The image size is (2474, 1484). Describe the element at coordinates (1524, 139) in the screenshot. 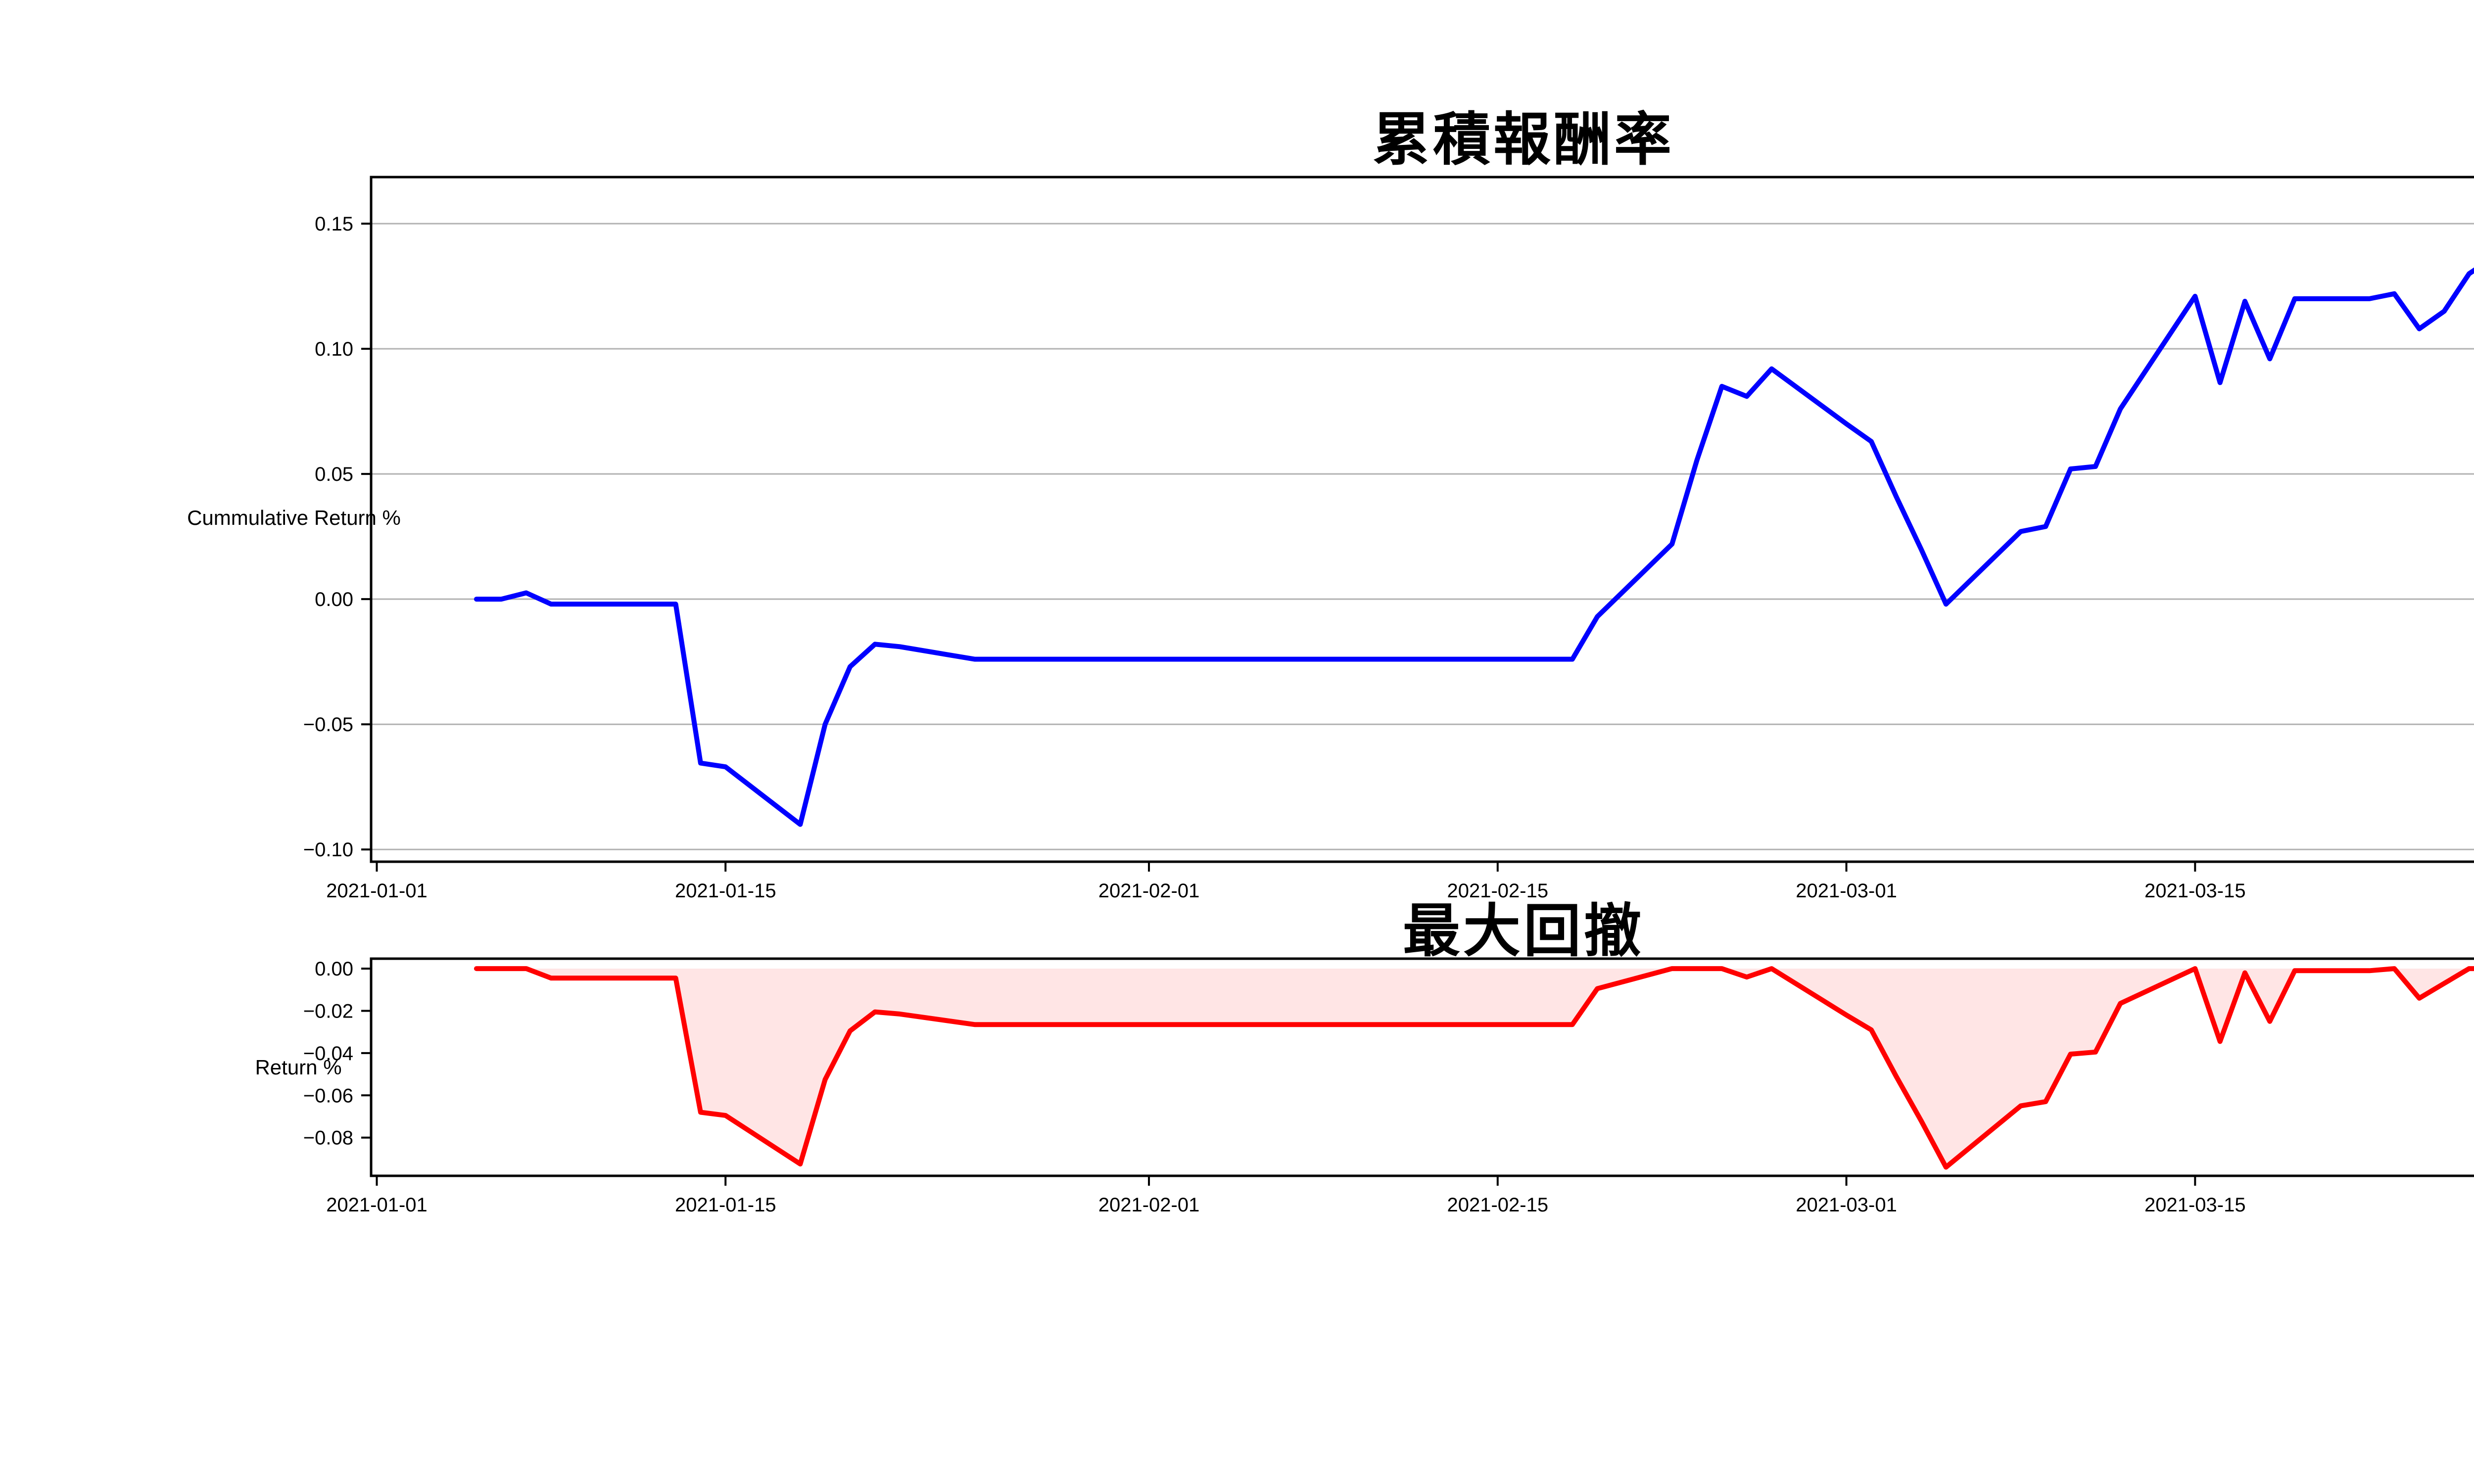

I see `cumulative-return-chart-title: 累積報酬率` at that location.